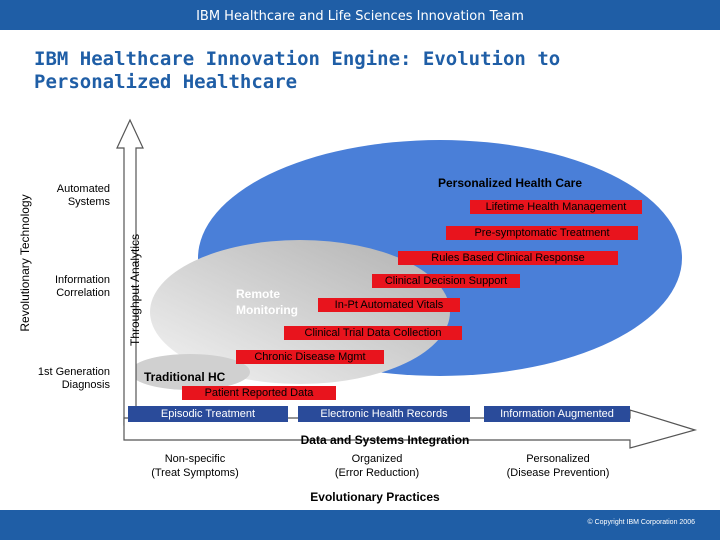  What do you see at coordinates (73, 378) in the screenshot?
I see `y-level-first-generation: 1st Generation Diagnosis` at bounding box center [73, 378].